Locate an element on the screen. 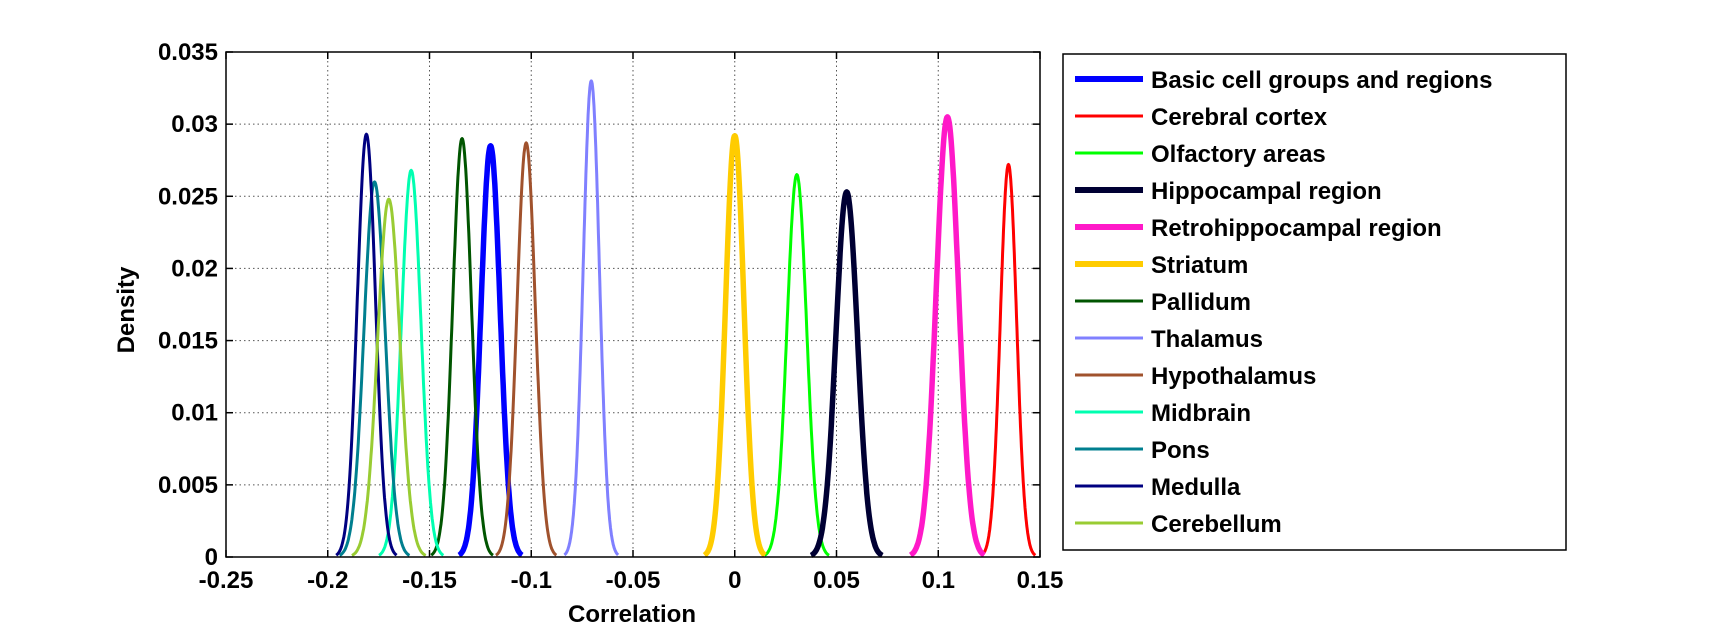  legend-label: Basic cell groups and regions is located at coordinates (1321, 80).